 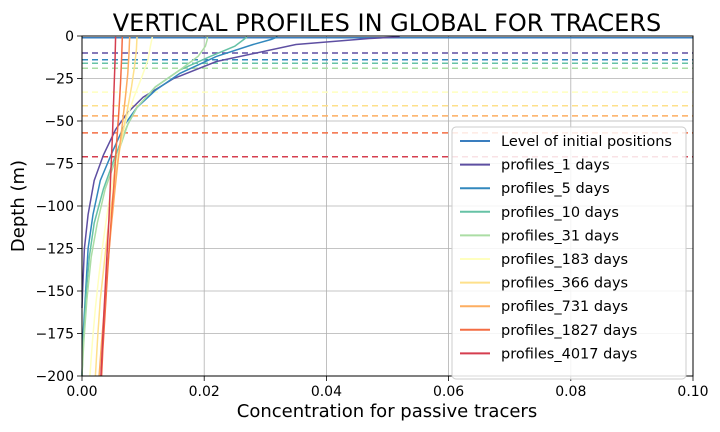 What do you see at coordinates (204, 392) in the screenshot?
I see `x-tick-label: 0.02` at bounding box center [204, 392].